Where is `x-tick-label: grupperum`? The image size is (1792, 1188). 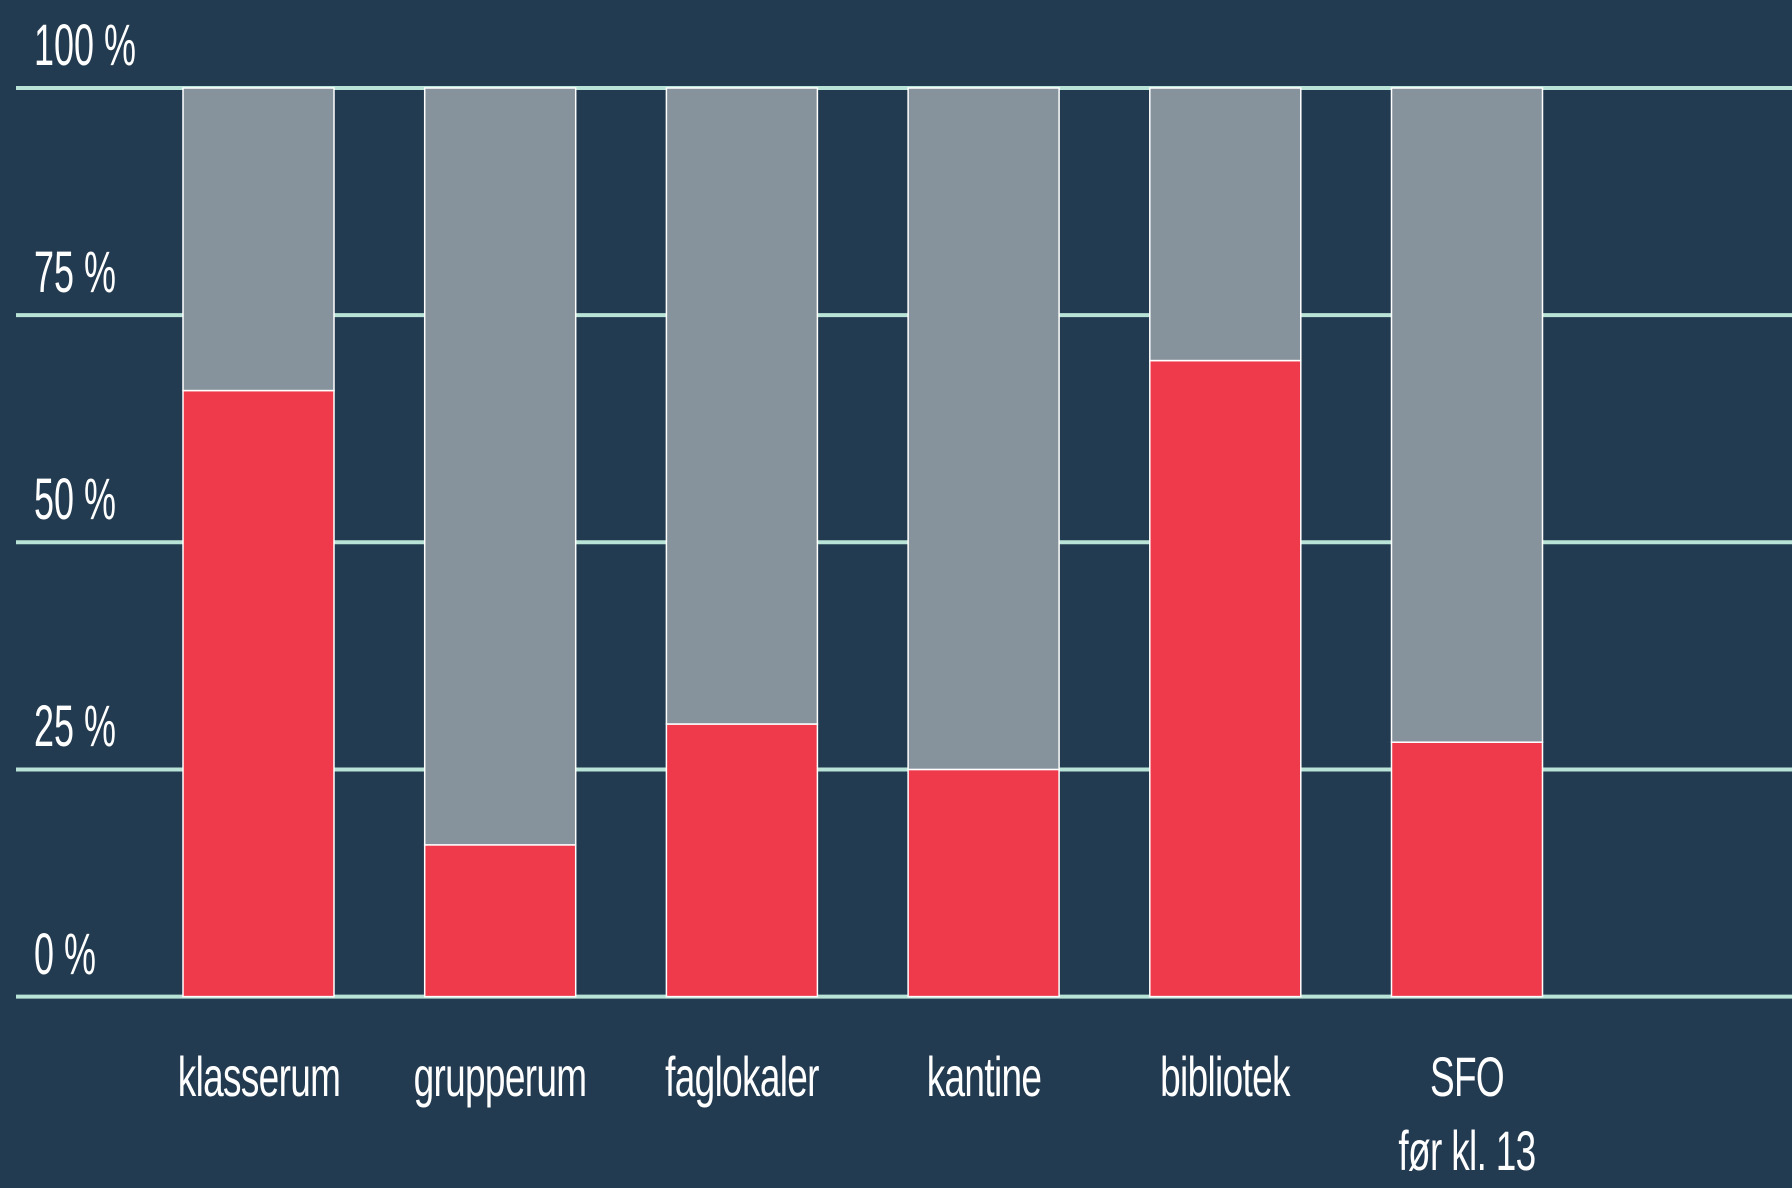
x-tick-label: grupperum is located at coordinates (500, 1076).